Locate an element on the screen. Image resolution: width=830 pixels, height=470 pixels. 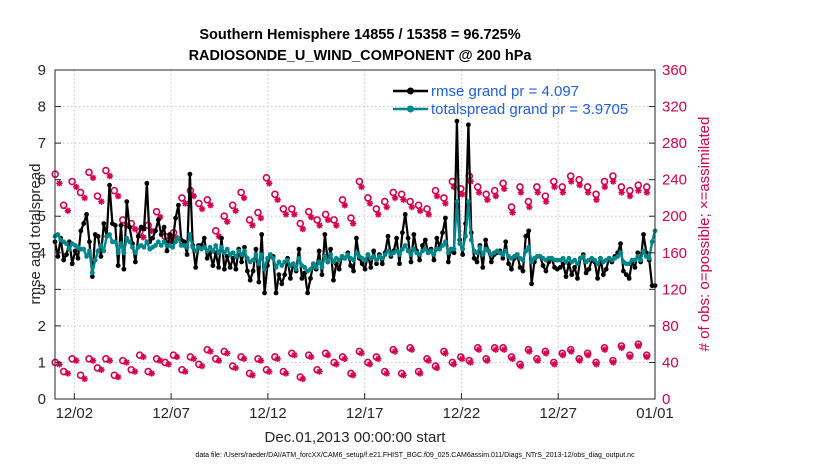
y-axis-label-left: rmse and totalspread is located at coordinates (35, 234).